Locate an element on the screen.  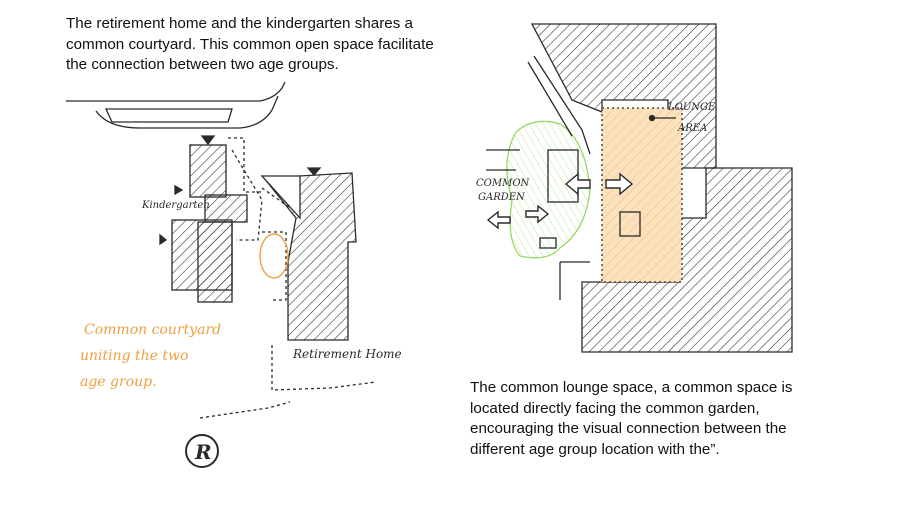
garden-label-line-2: GARDEN is located at coordinates (502, 197).